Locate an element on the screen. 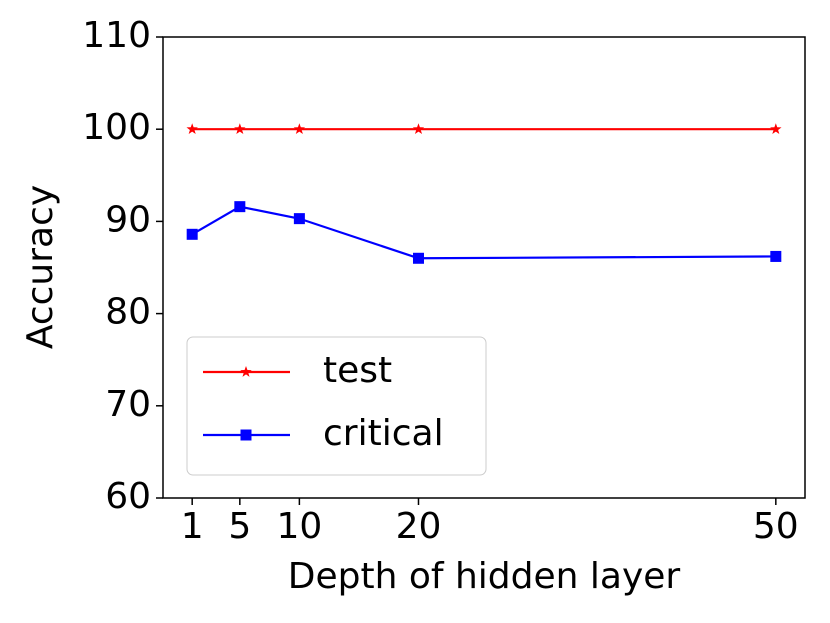 The width and height of the screenshot is (830, 623). legend-label: critical is located at coordinates (383, 433).